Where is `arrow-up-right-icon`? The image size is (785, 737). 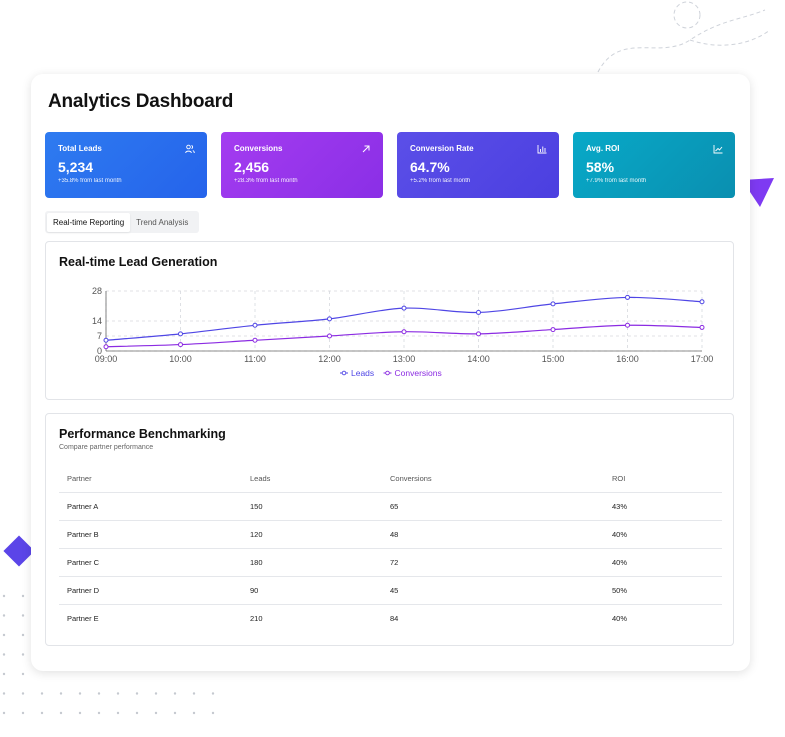
arrow-up-right-icon is located at coordinates (366, 149).